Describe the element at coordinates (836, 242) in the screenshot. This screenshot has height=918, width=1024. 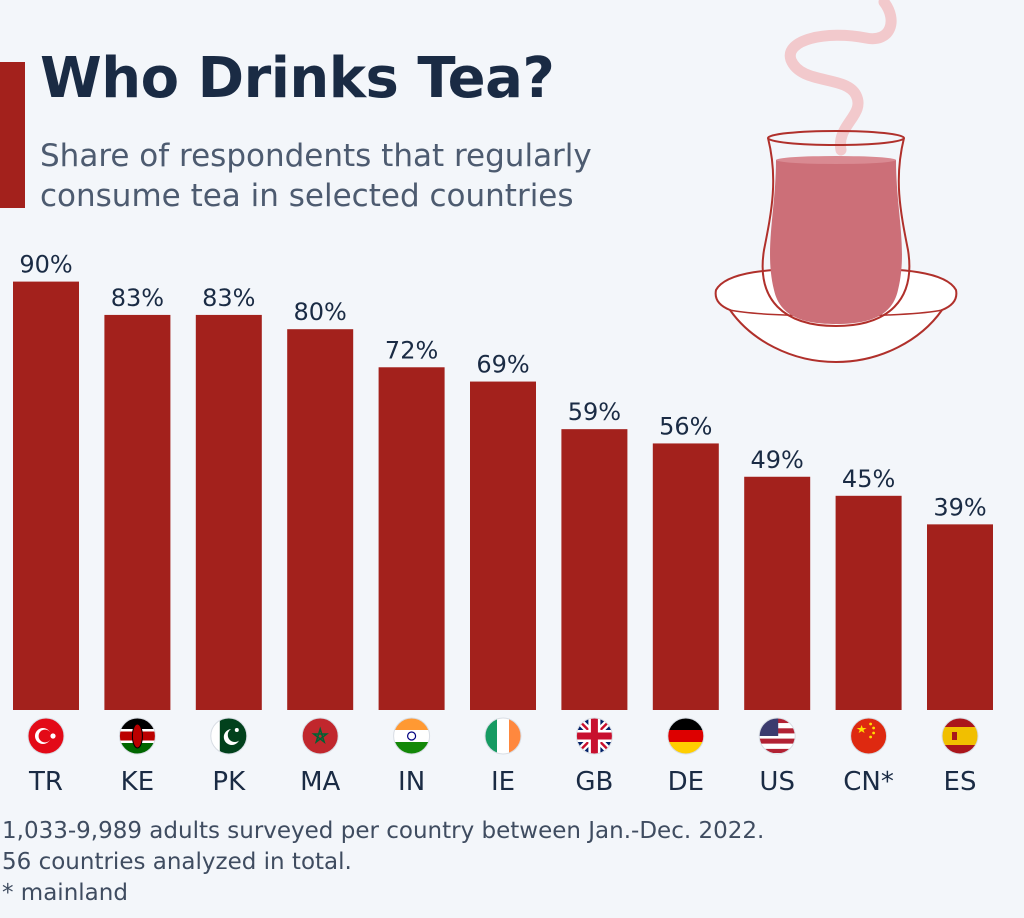
I see `tea-liquid-icon` at that location.